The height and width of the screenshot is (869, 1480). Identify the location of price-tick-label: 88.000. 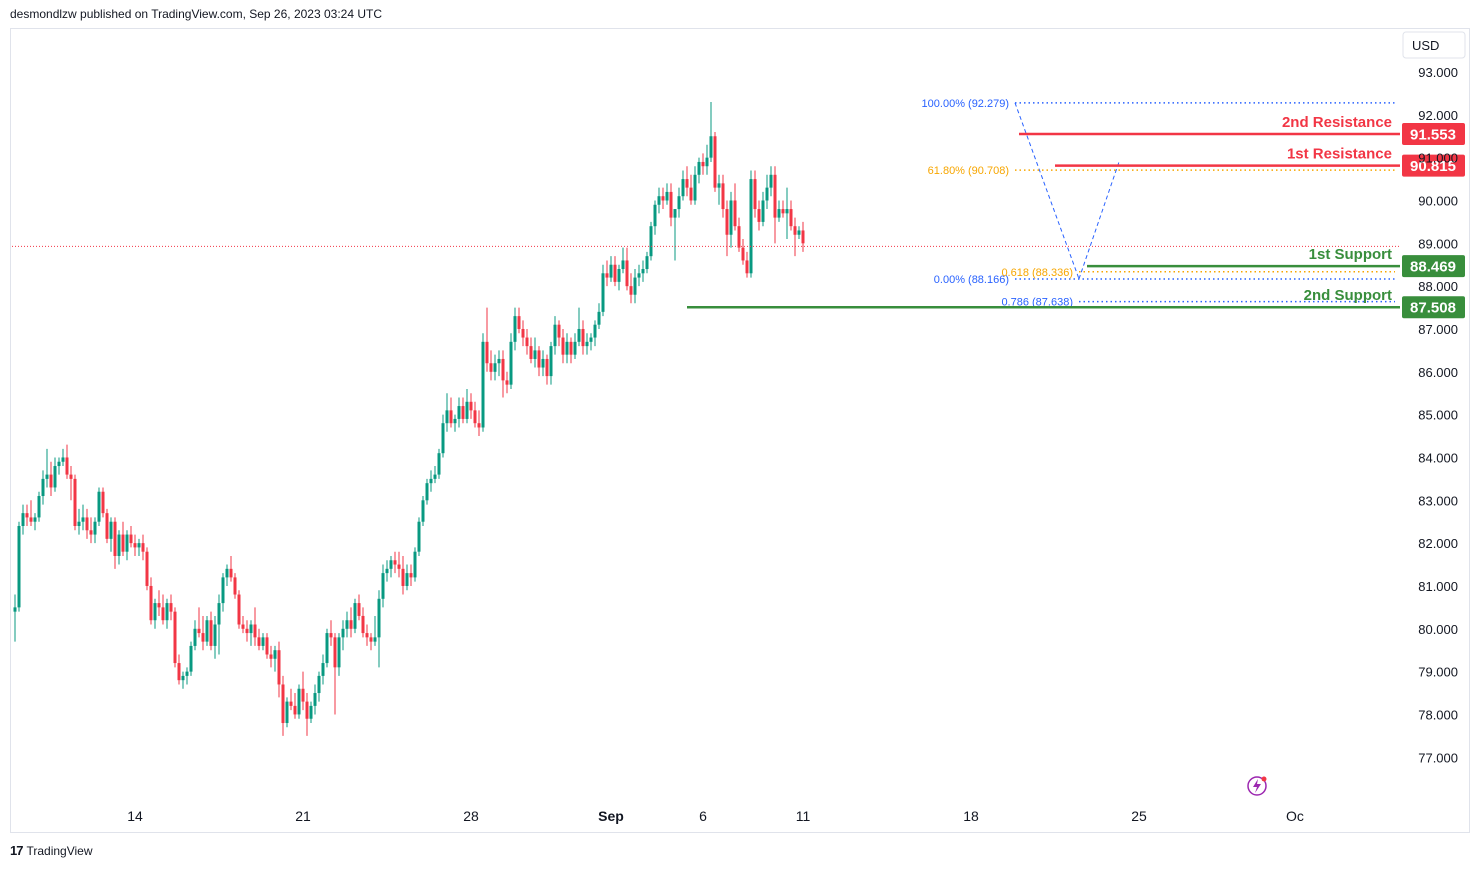
(1438, 286).